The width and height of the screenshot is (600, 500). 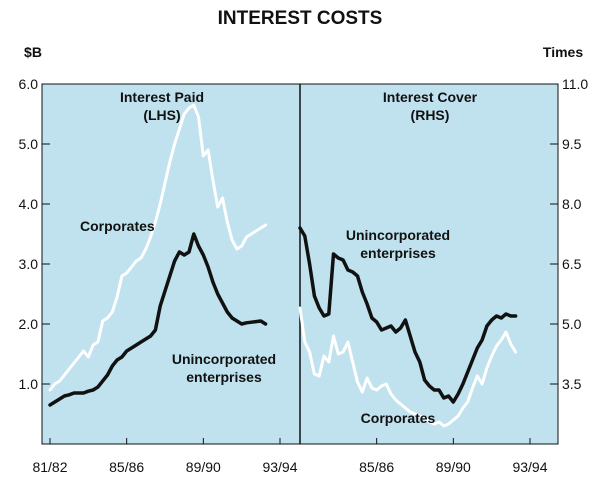 I want to click on left-y-axis: 1.0 2.0 3.0 4.0 5.0 6.0, so click(x=34, y=234).